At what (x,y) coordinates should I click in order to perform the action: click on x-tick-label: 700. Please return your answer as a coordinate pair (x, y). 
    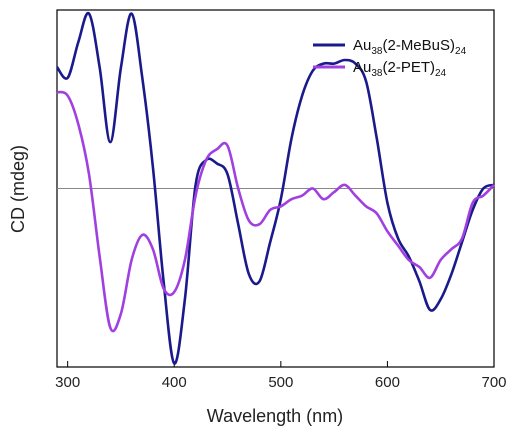
    Looking at the image, I should click on (493, 382).